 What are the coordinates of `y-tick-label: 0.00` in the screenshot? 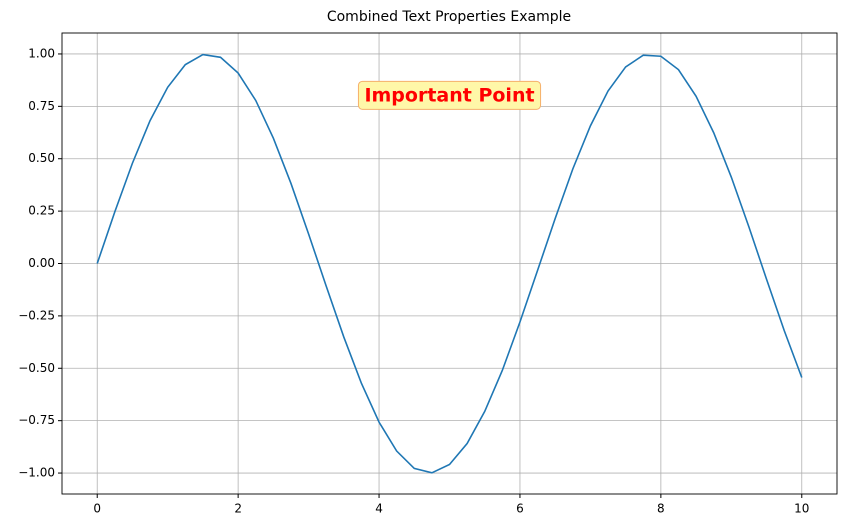 It's located at (41, 263).